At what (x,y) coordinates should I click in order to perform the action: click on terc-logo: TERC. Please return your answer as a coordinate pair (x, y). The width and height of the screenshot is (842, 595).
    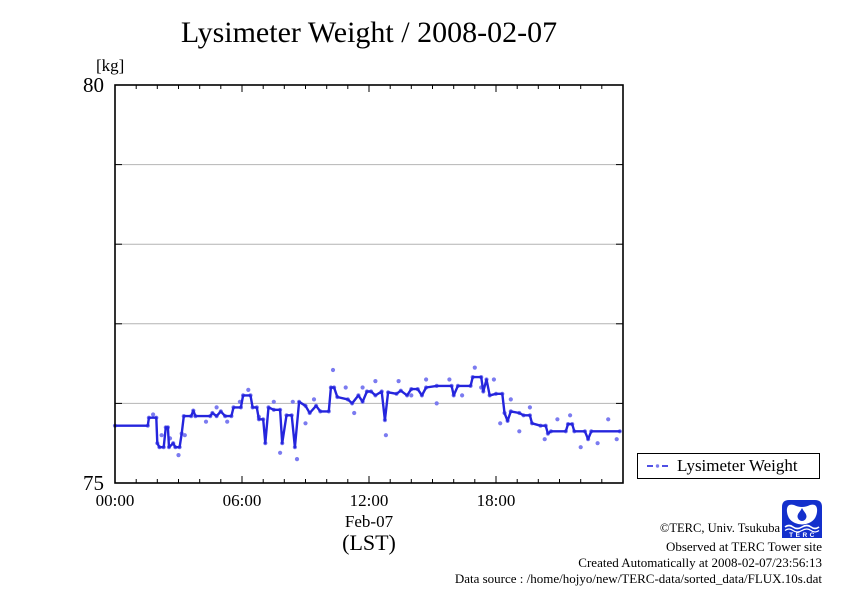
    Looking at the image, I should click on (802, 519).